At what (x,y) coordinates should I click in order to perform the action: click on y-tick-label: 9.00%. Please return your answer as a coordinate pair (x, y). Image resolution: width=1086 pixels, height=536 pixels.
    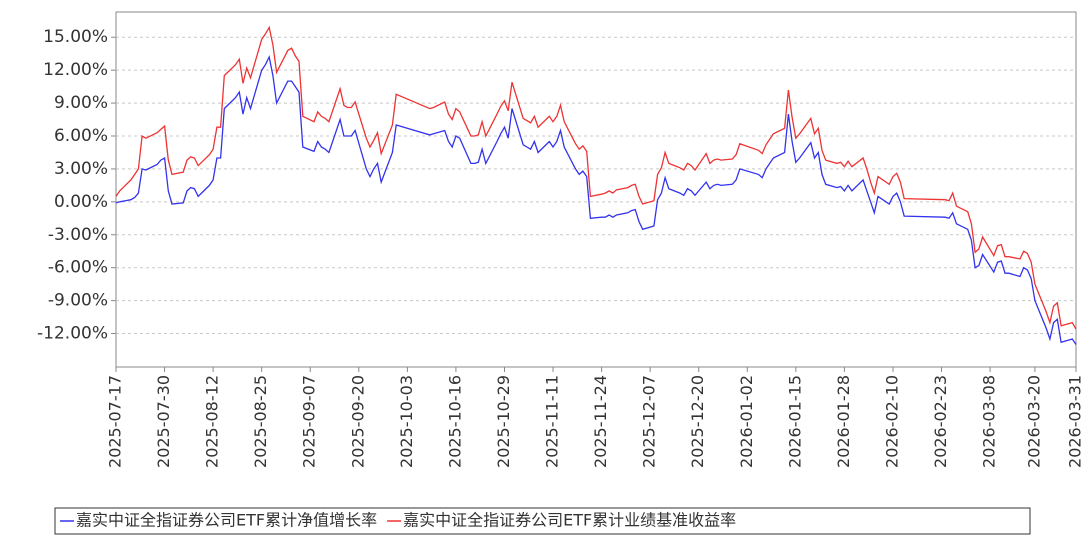
    Looking at the image, I should click on (81, 103).